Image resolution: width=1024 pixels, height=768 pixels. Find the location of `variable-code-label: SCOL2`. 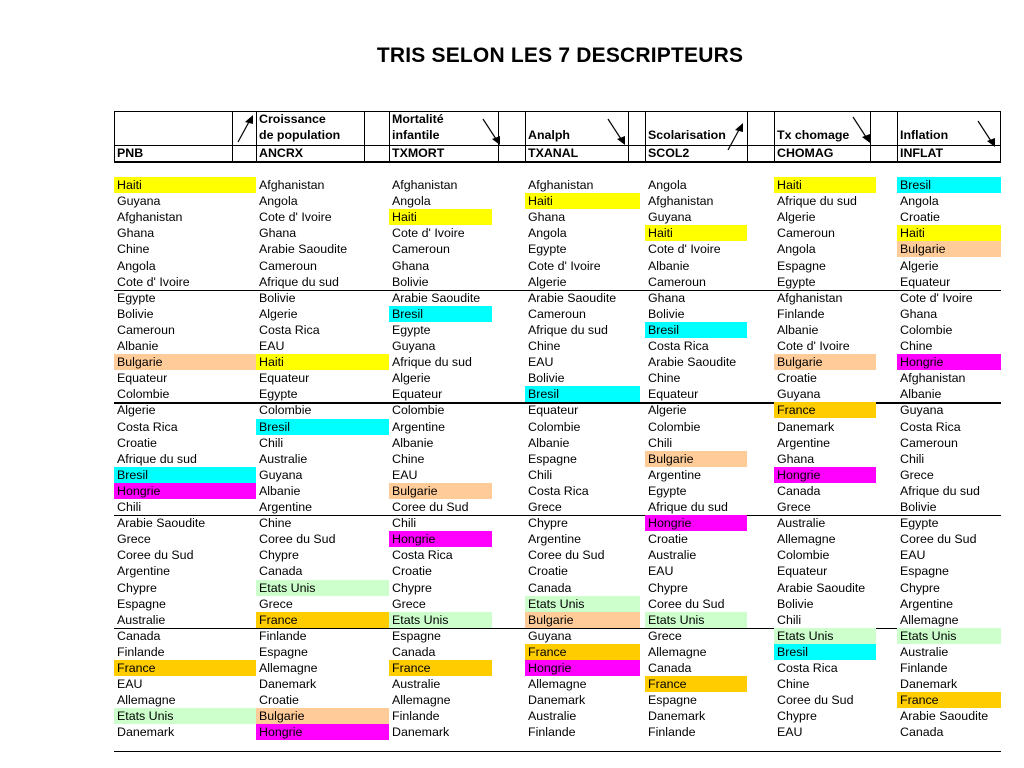

variable-code-label: SCOL2 is located at coordinates (669, 153).